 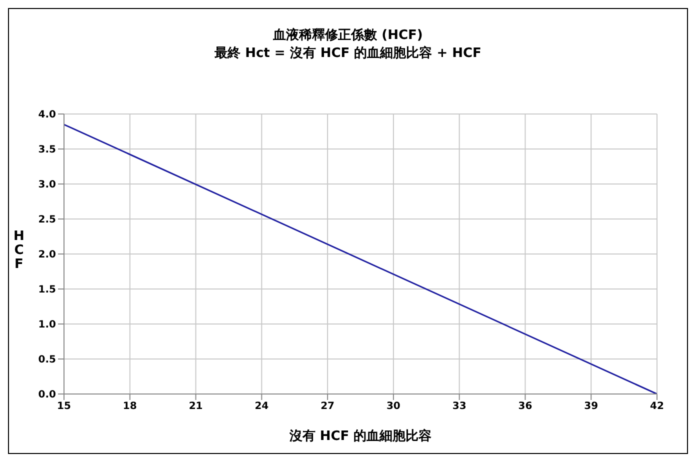 What do you see at coordinates (47, 185) in the screenshot?
I see `y-tick-label: 3.0` at bounding box center [47, 185].